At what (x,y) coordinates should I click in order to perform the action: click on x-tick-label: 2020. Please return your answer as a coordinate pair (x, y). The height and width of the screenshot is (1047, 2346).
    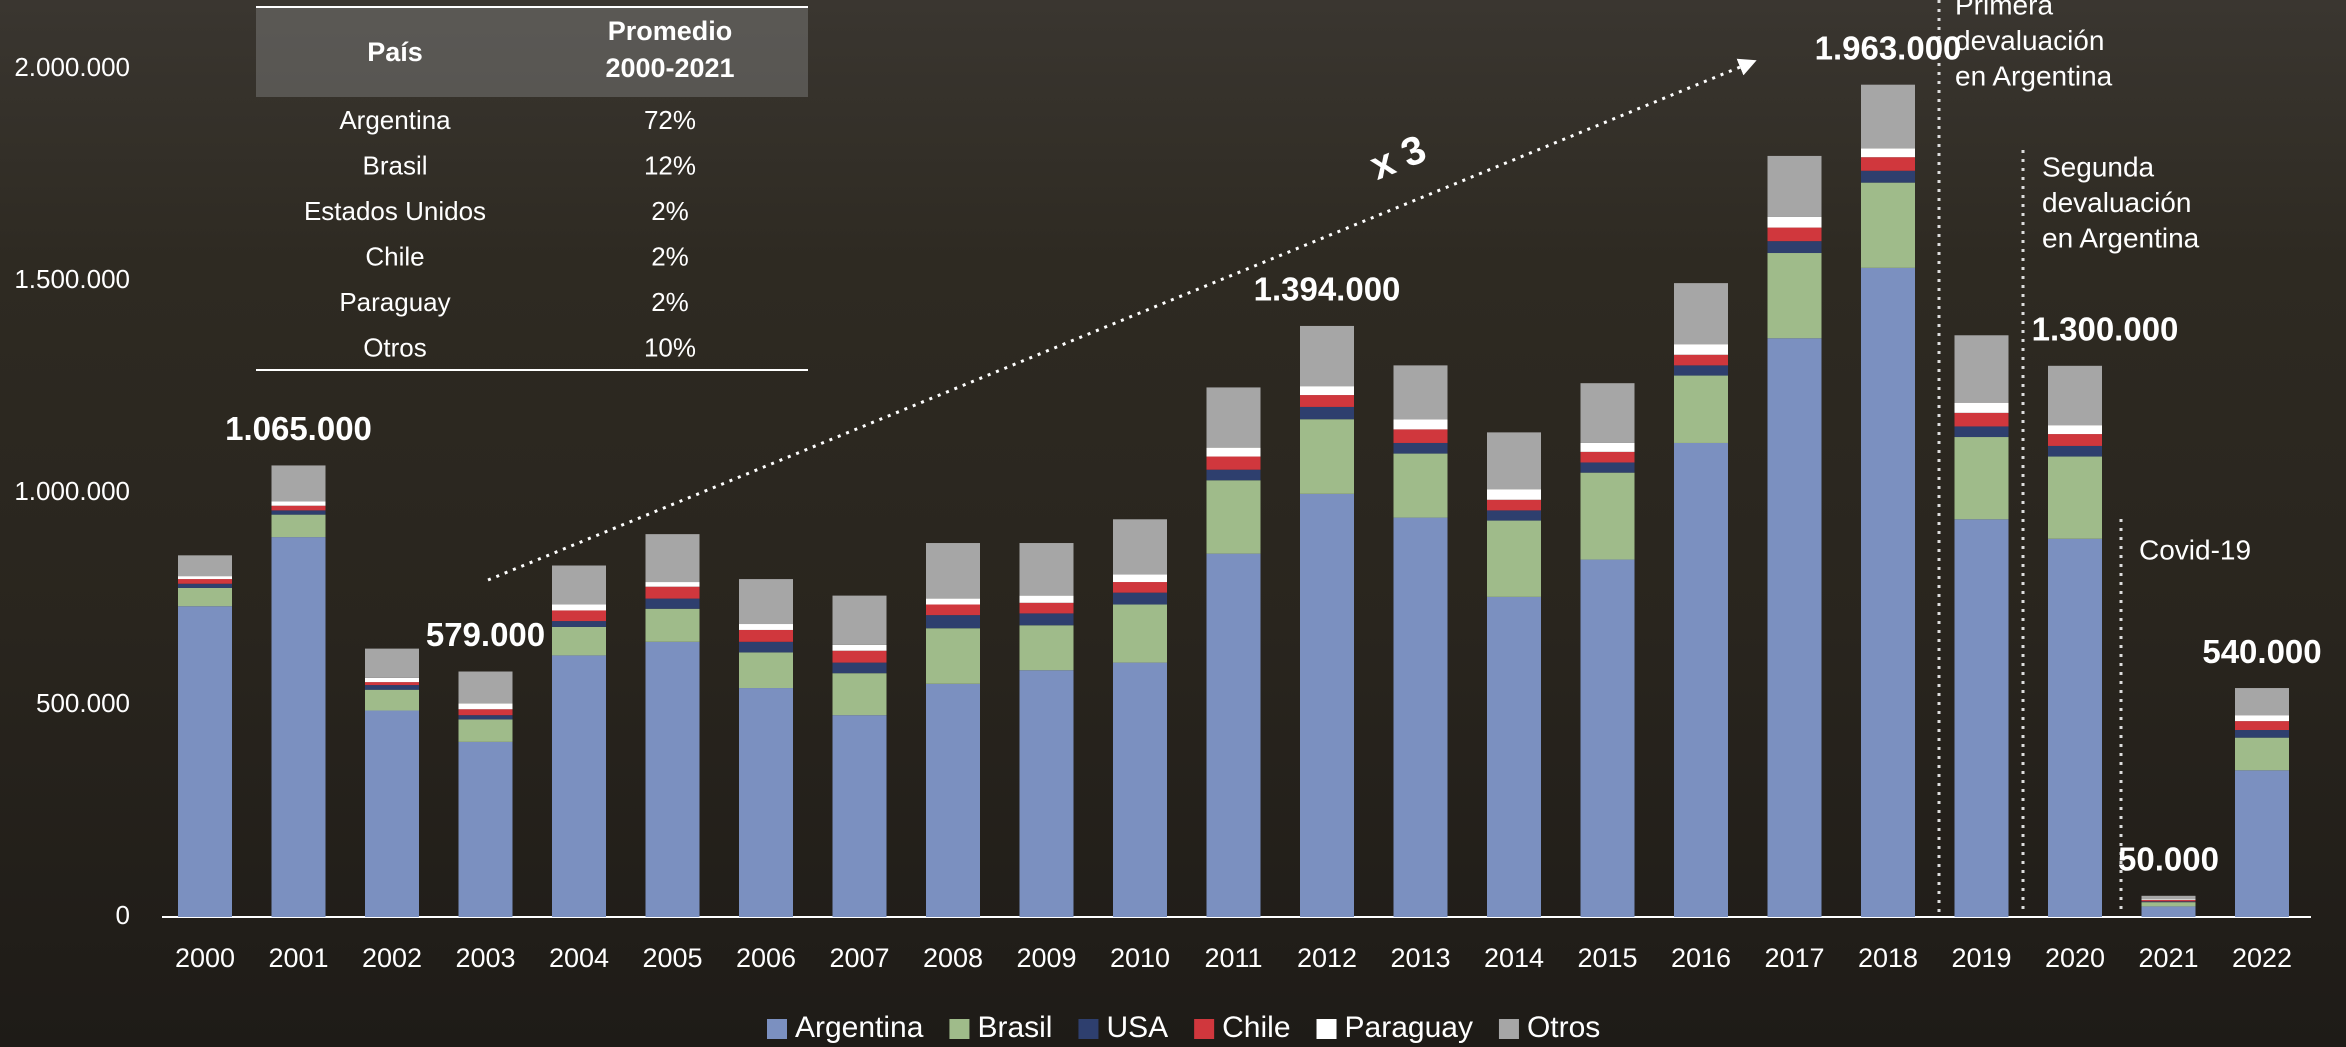
    Looking at the image, I should click on (2075, 958).